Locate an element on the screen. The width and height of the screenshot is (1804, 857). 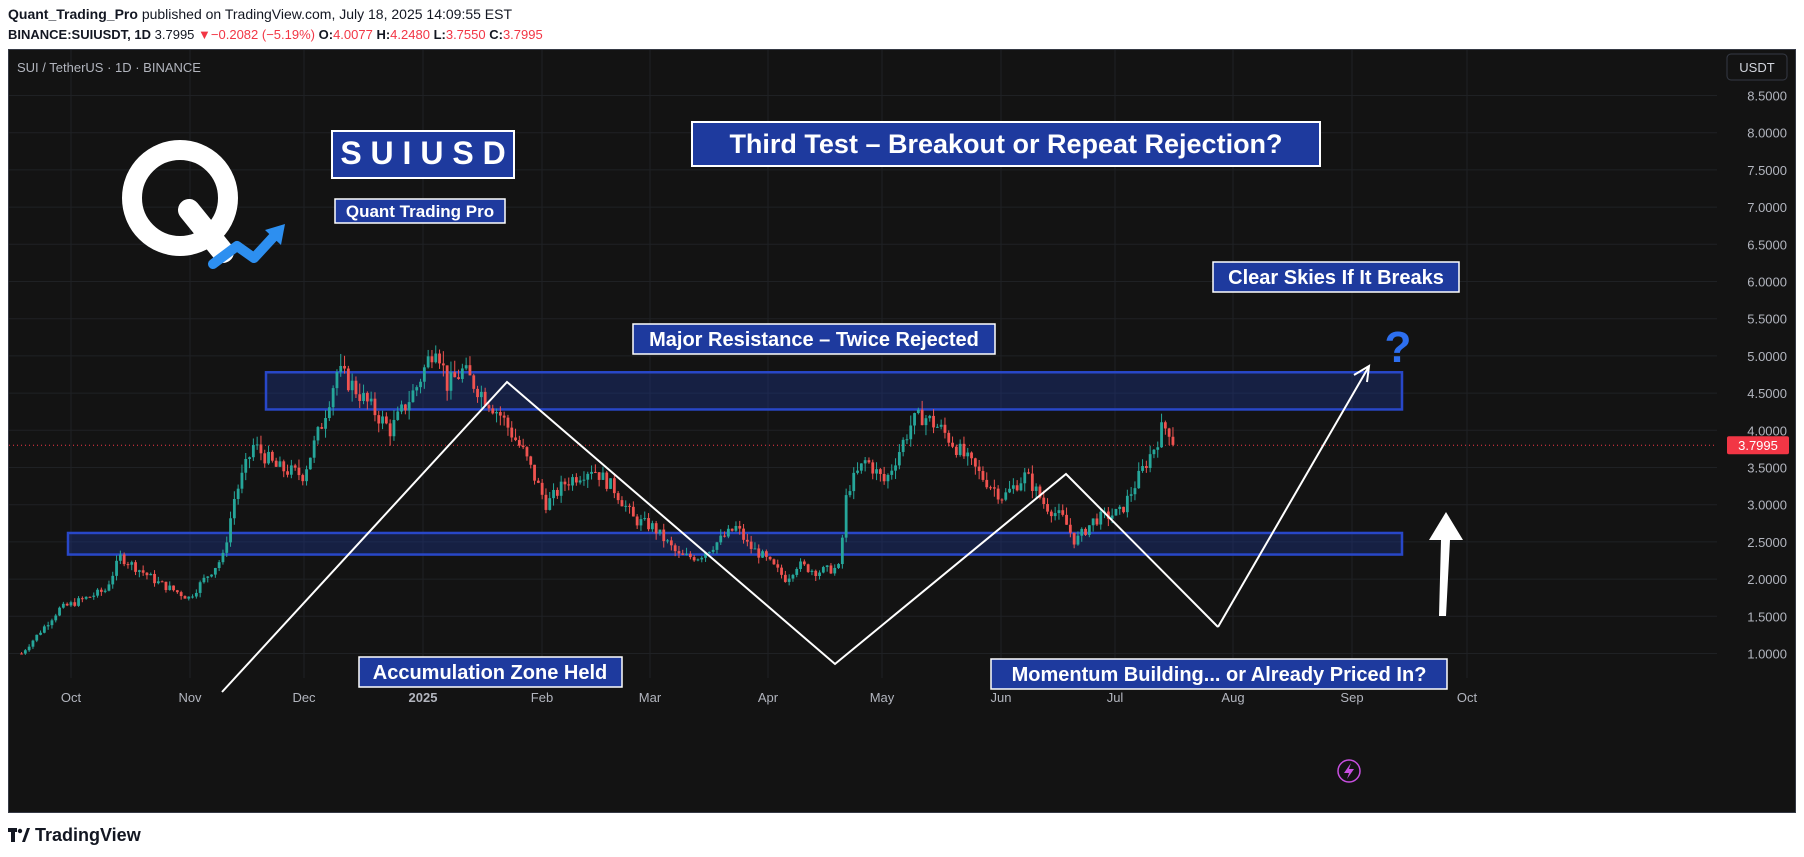
currency-button-box is located at coordinates (1757, 67).